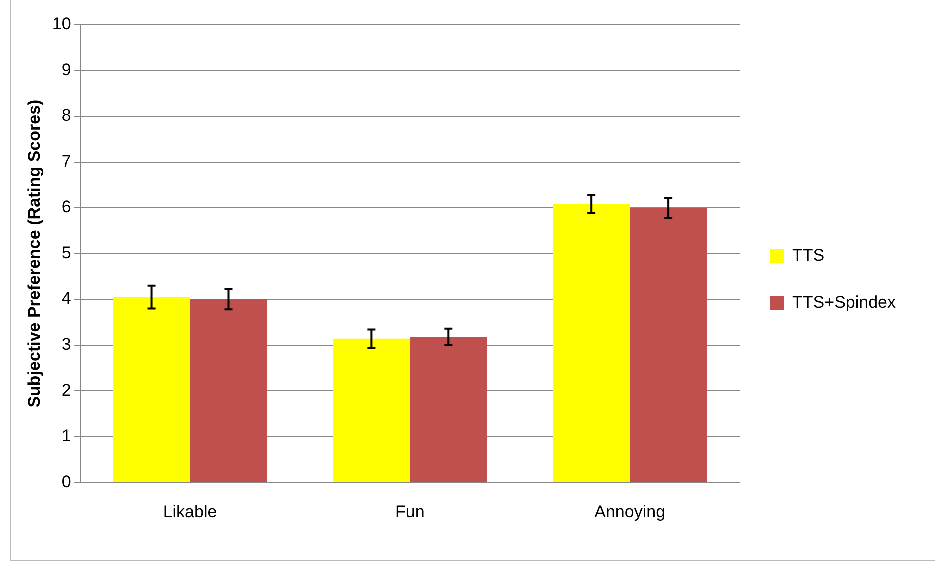  Describe the element at coordinates (190, 512) in the screenshot. I see `x-tick-label: Likable` at that location.